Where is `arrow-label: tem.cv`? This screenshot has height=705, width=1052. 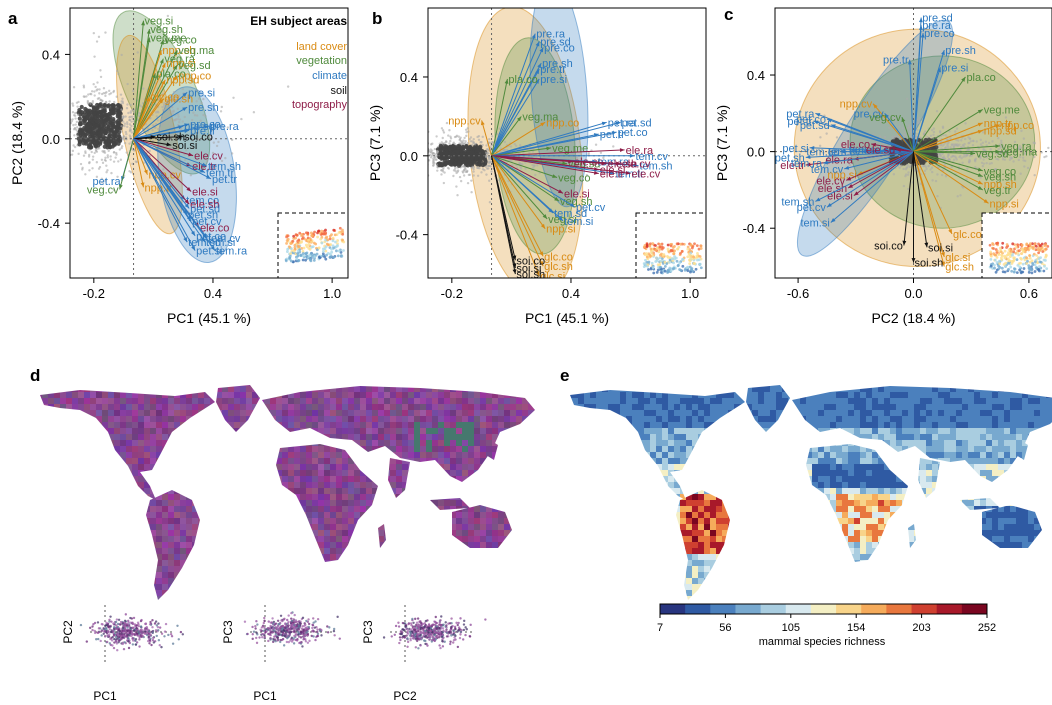
arrow-label: tem.cv is located at coordinates (224, 239).